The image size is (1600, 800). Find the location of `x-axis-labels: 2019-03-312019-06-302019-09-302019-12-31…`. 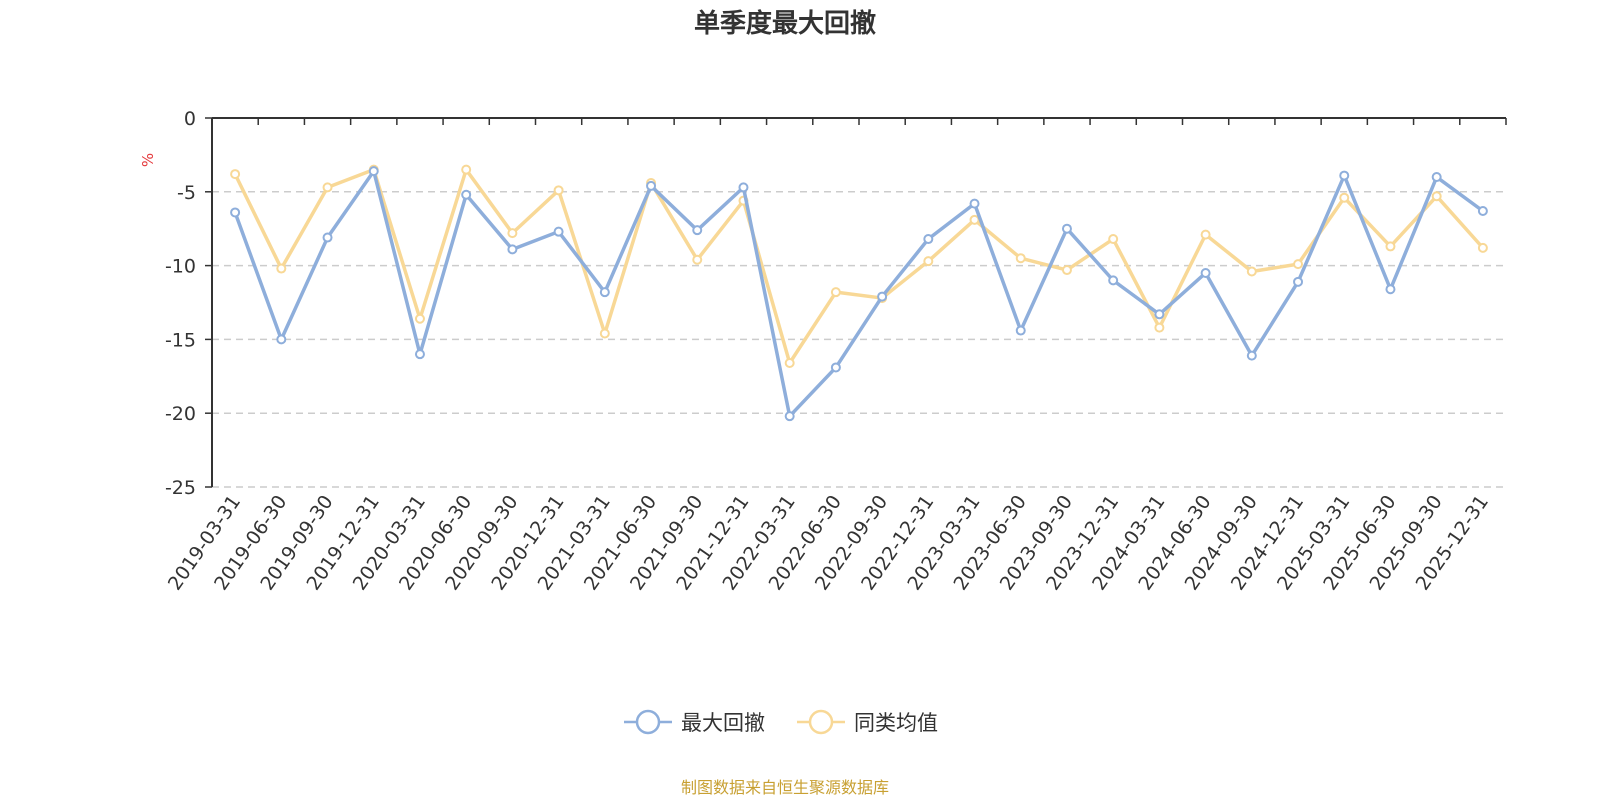

x-axis-labels: 2019-03-312019-06-302019-09-302019-12-31… is located at coordinates (828, 542).